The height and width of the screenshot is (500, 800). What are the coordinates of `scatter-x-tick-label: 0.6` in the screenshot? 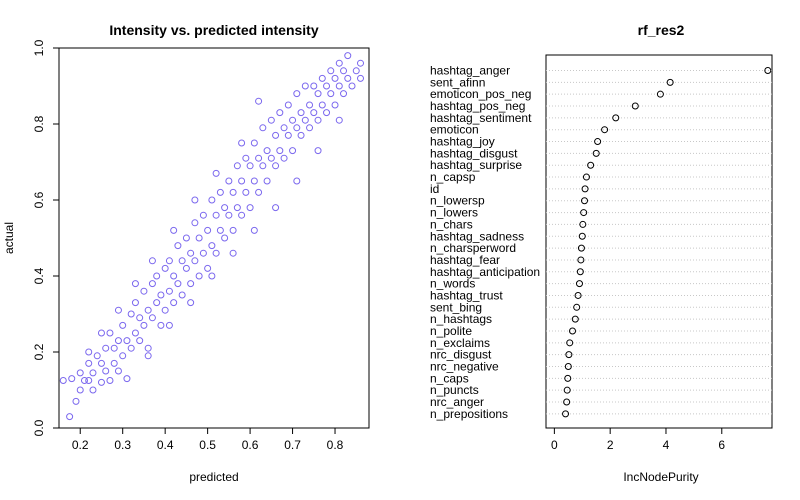 It's located at (250, 445).